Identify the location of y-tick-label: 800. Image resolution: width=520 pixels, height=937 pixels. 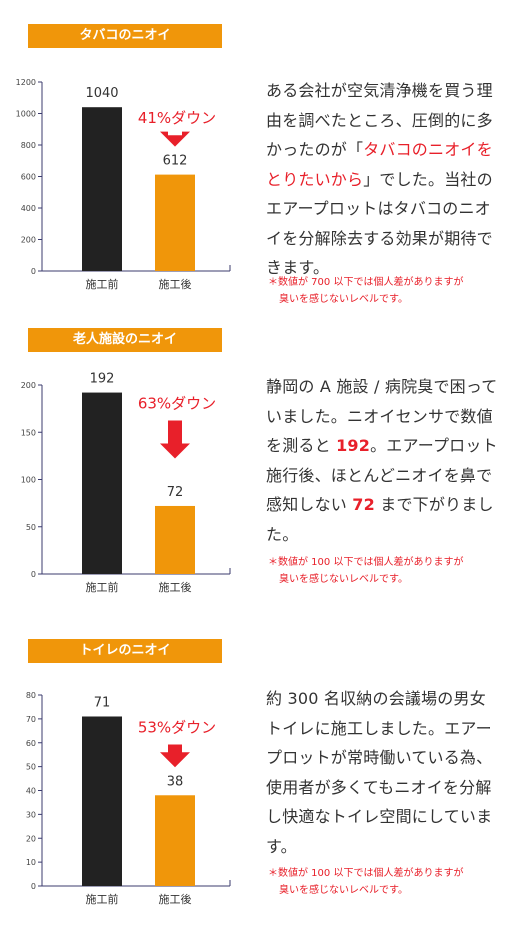
(28, 145).